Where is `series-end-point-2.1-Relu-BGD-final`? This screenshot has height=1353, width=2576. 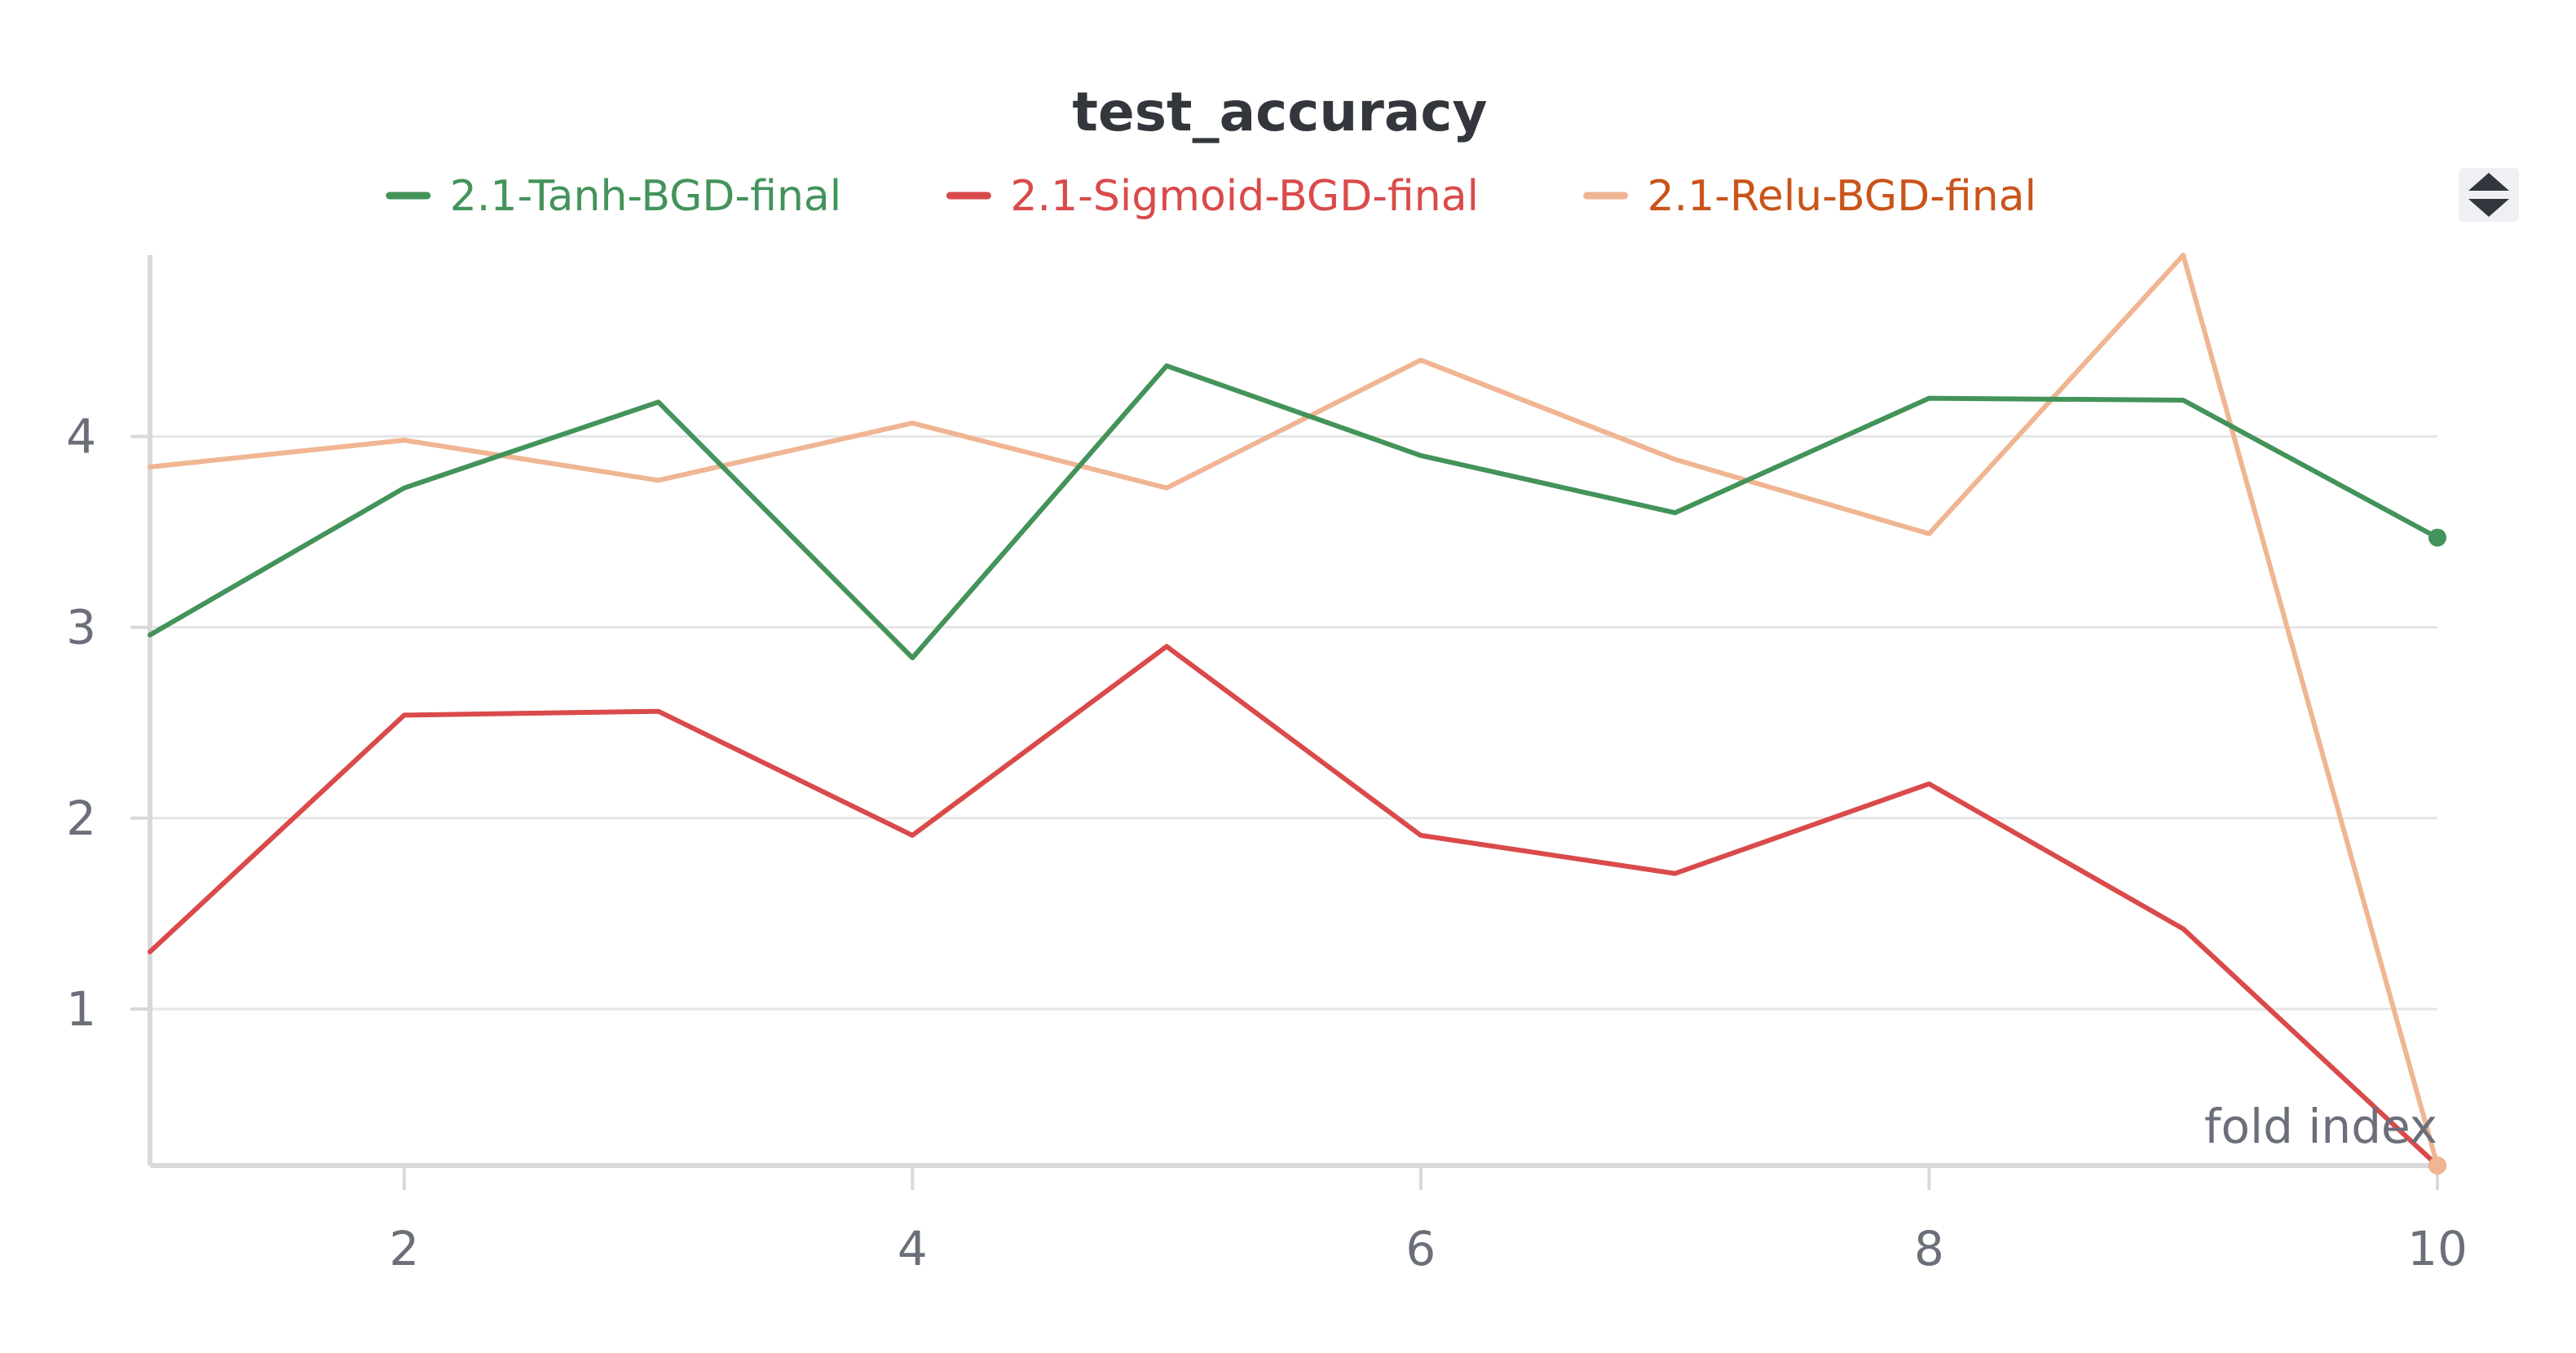 series-end-point-2.1-Relu-BGD-final is located at coordinates (2437, 1166).